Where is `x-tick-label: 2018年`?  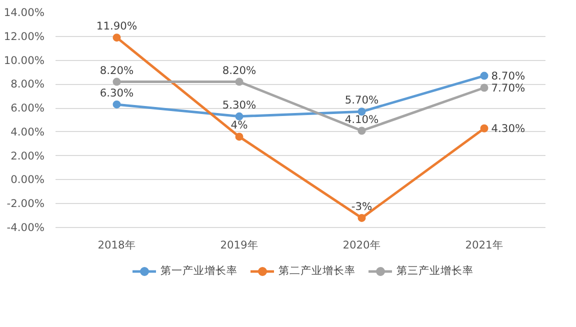
x-tick-label: 2018年 is located at coordinates (117, 245).